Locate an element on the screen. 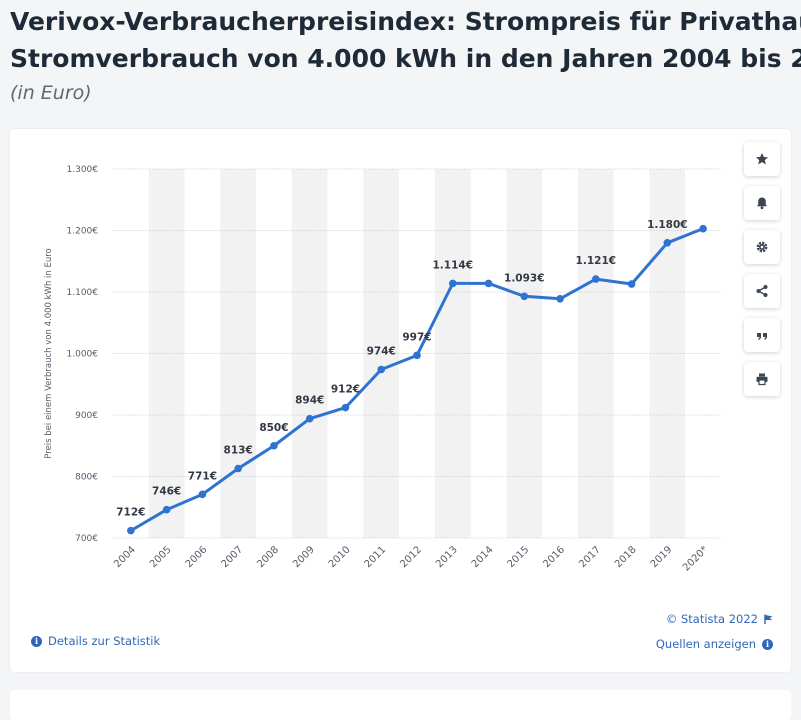 The height and width of the screenshot is (720, 801). data-label: 974€ is located at coordinates (381, 351).